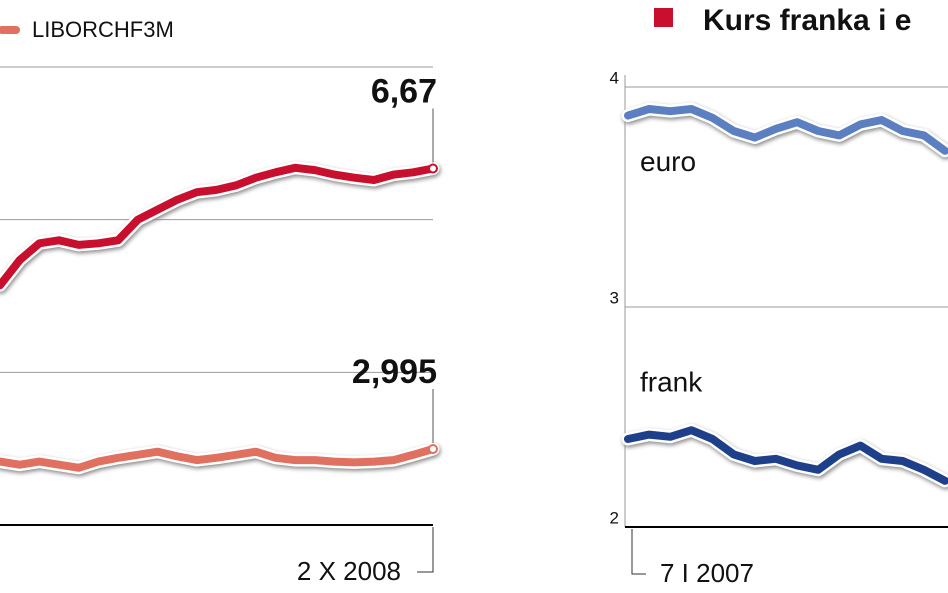  I want to click on line-halo, so click(220, 226).